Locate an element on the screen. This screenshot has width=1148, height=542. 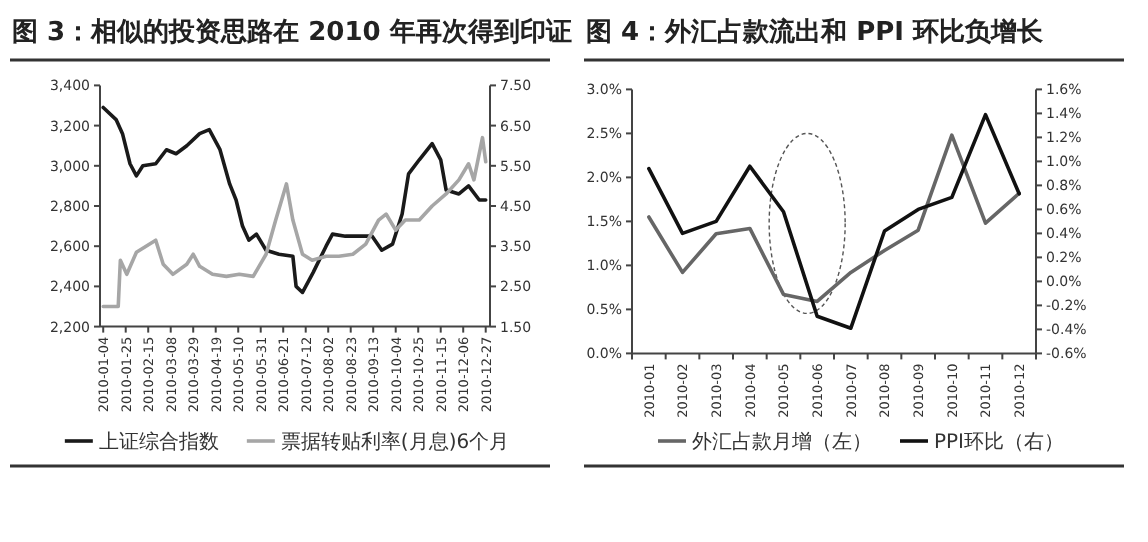
chart-title: 图 3：相似的投资思路在 2010 年再次得到印证 is located at coordinates (292, 32).